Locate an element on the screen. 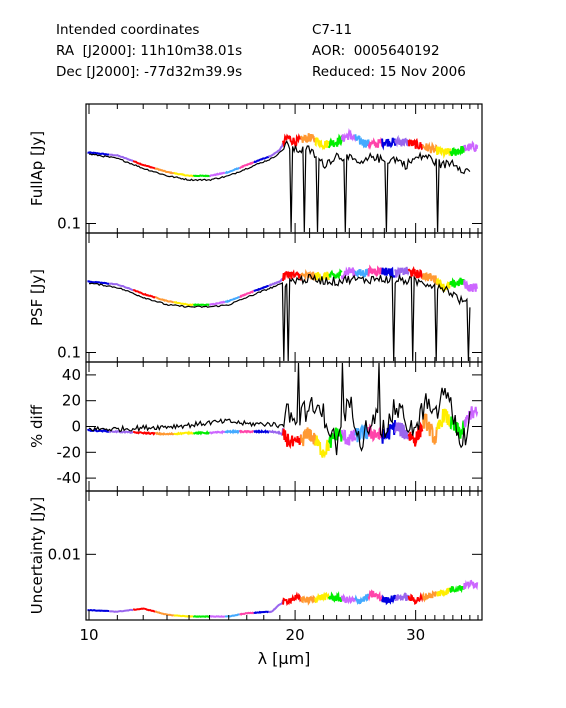  panel-1-order-9-line is located at coordinates (261, 288).